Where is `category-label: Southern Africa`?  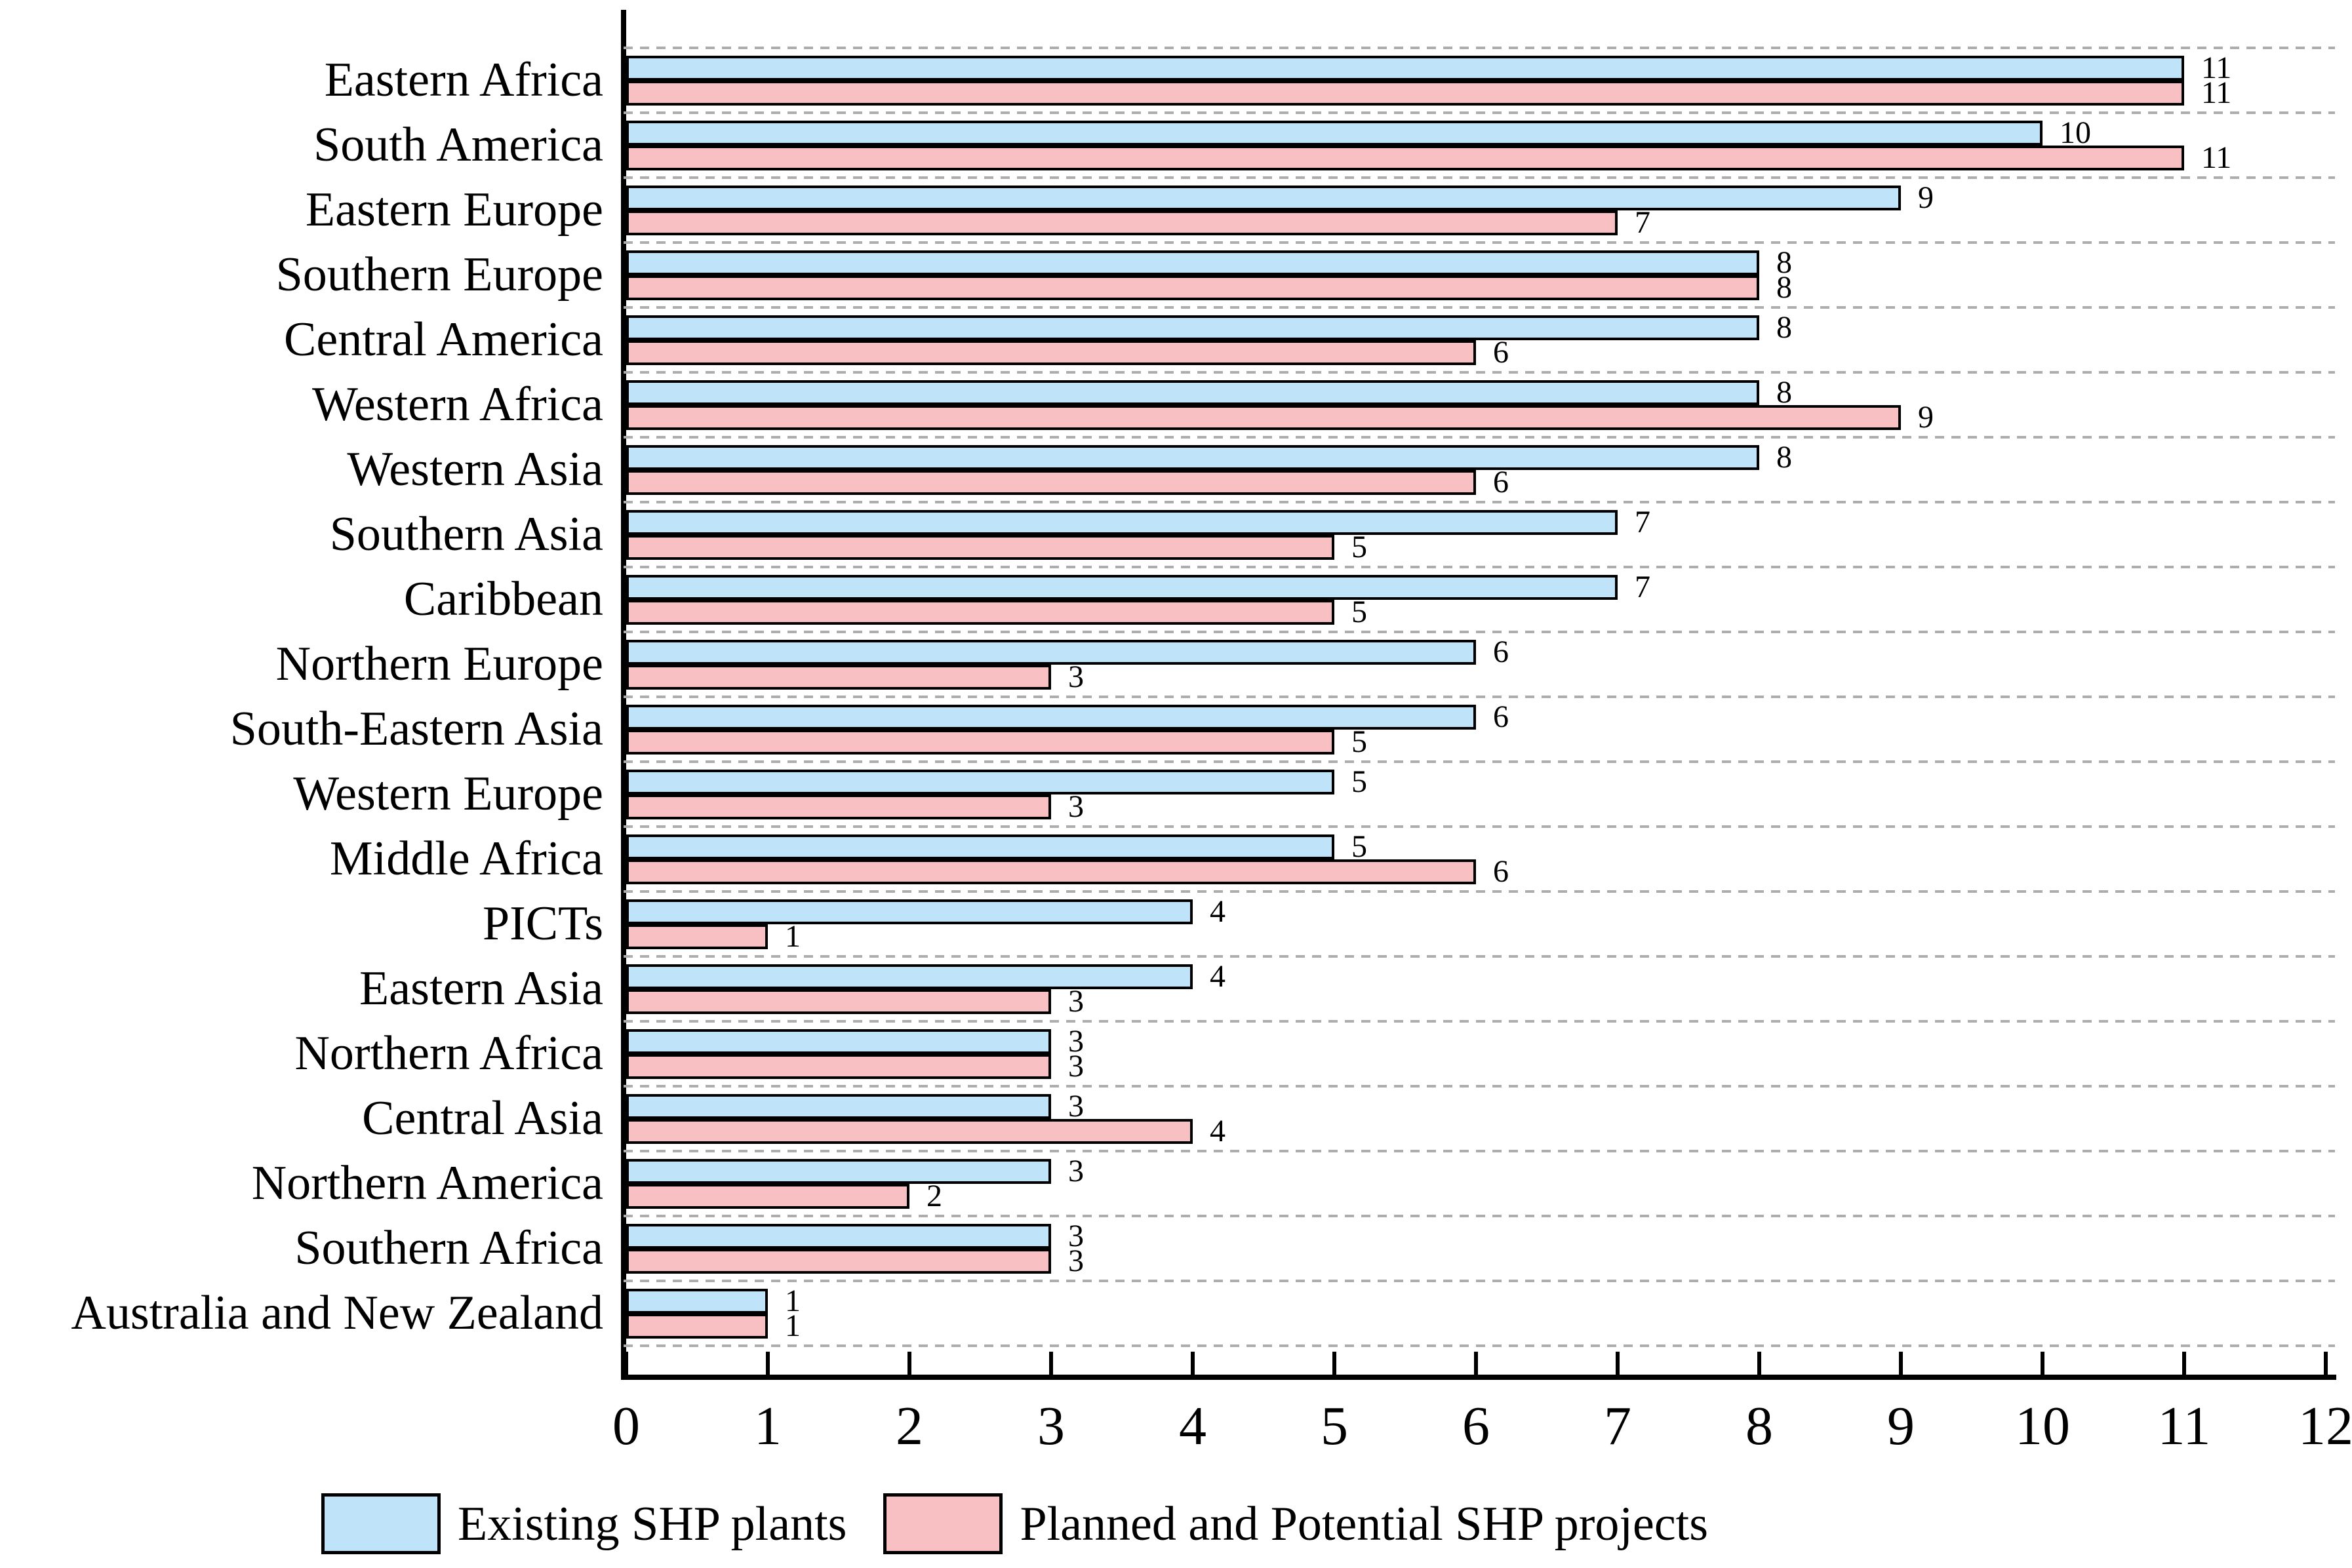
category-label: Southern Africa is located at coordinates (449, 1248).